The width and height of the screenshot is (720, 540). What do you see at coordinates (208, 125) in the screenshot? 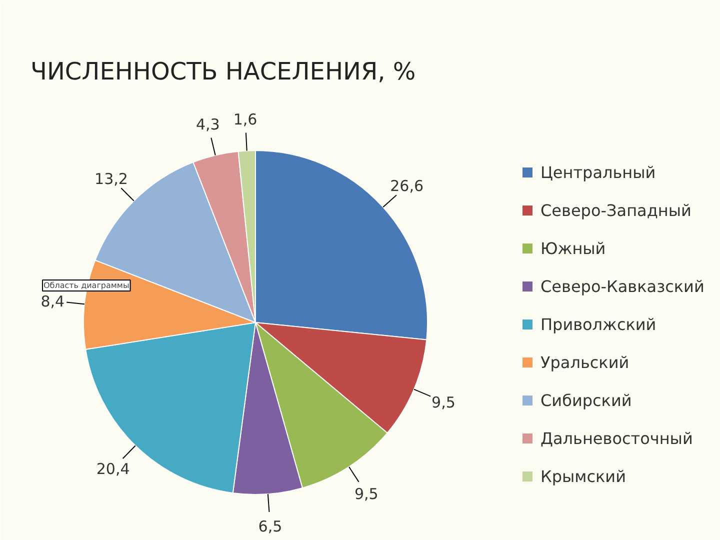
I see `data-label: 4,3` at bounding box center [208, 125].